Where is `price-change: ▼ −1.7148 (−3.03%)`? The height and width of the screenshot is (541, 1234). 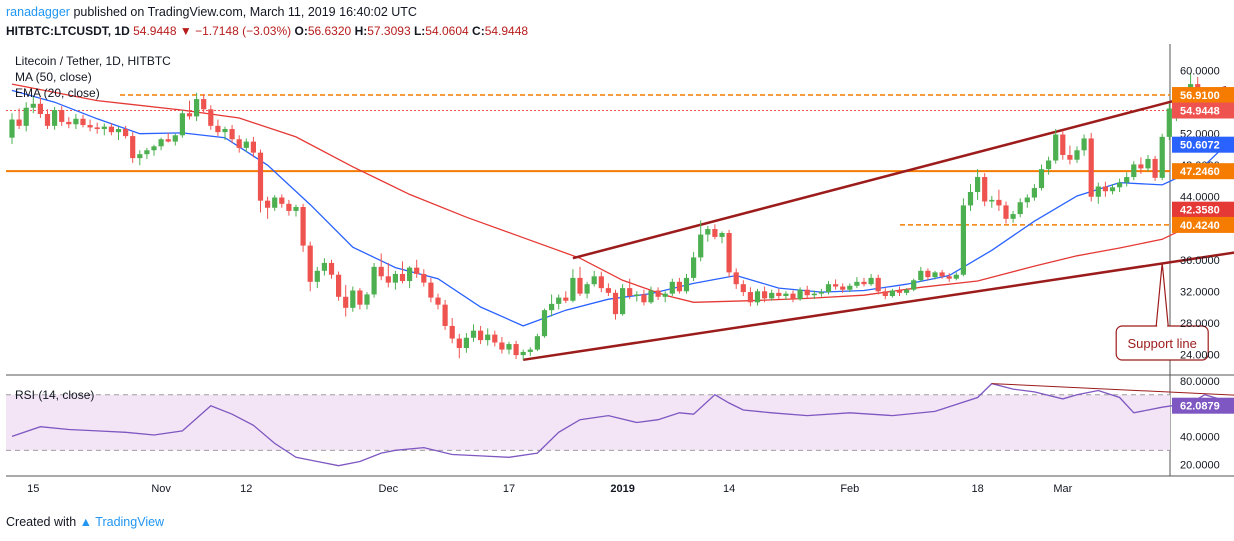 price-change: ▼ −1.7148 (−3.03%) is located at coordinates (235, 31).